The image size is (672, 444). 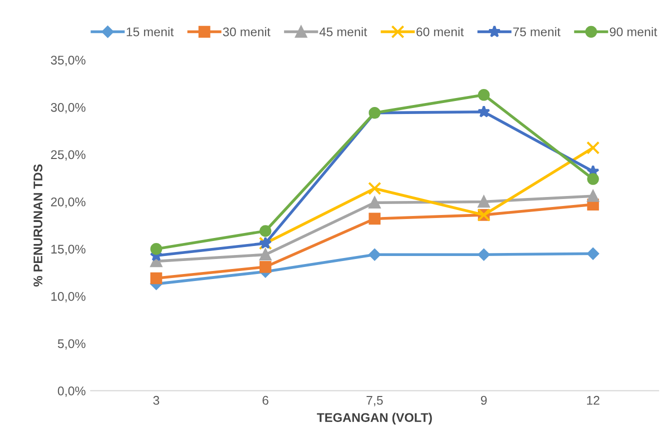 What do you see at coordinates (440, 31) in the screenshot?
I see `legend-label: 60 menit` at bounding box center [440, 31].